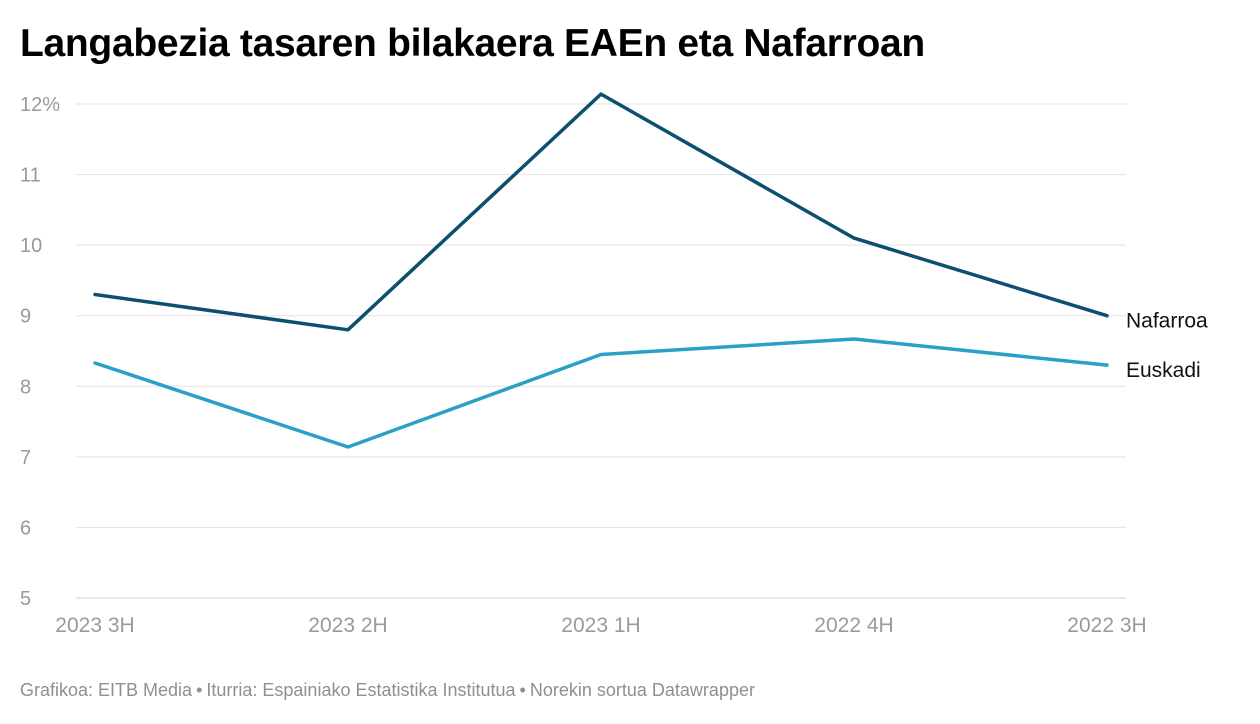 This screenshot has height=724, width=1260. I want to click on x-axis-ticks: 2023 3H 2023 2H 2023 1H 2022 4H 2022 3H, so click(600, 625).